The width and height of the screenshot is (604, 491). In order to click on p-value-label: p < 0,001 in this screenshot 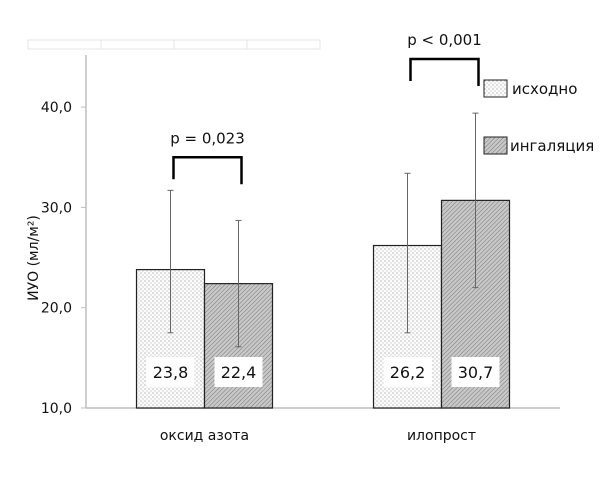, I will do `click(444, 40)`.